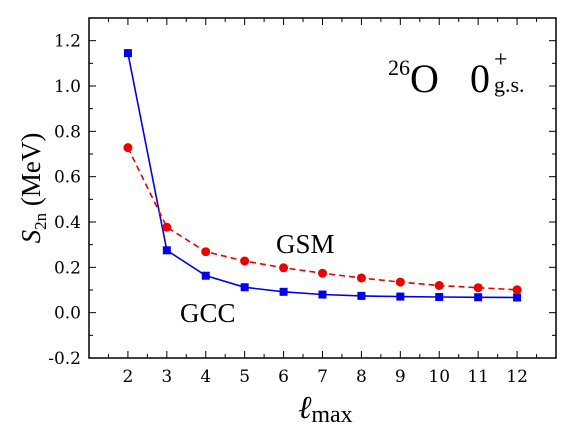 Image resolution: width=581 pixels, height=431 pixels. Describe the element at coordinates (67, 42) in the screenshot. I see `y-tick-label: 1.2` at that location.